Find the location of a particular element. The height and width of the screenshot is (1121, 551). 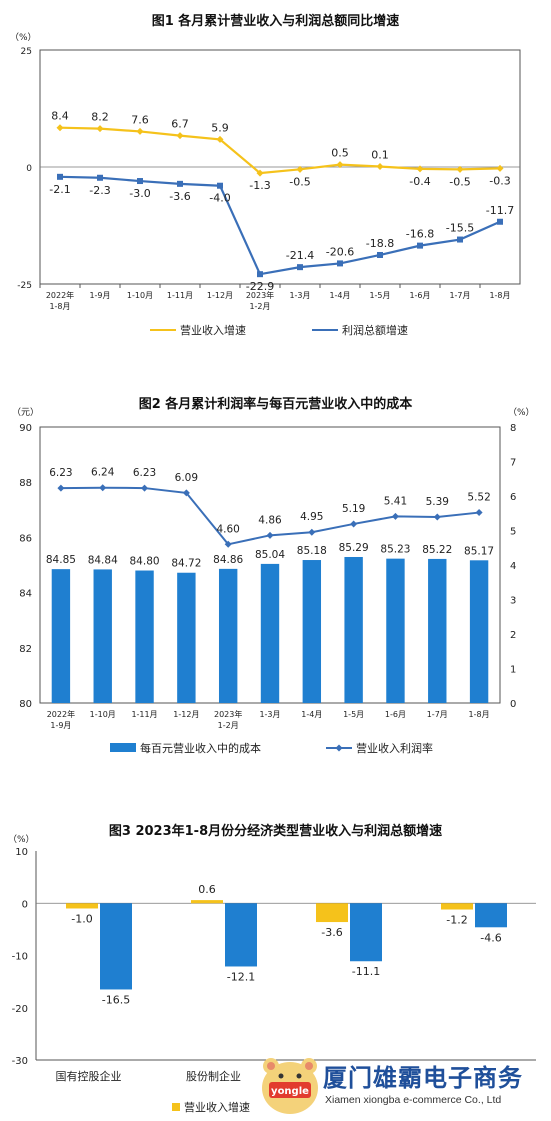

chart1-x-tick: 1-4月 is located at coordinates (339, 295).